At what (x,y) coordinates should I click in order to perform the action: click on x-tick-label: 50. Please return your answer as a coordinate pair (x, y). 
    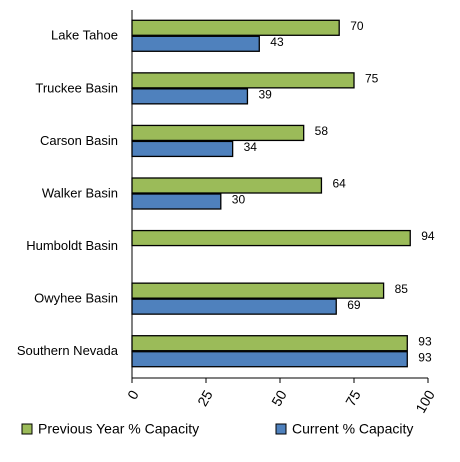
    Looking at the image, I should click on (279, 398).